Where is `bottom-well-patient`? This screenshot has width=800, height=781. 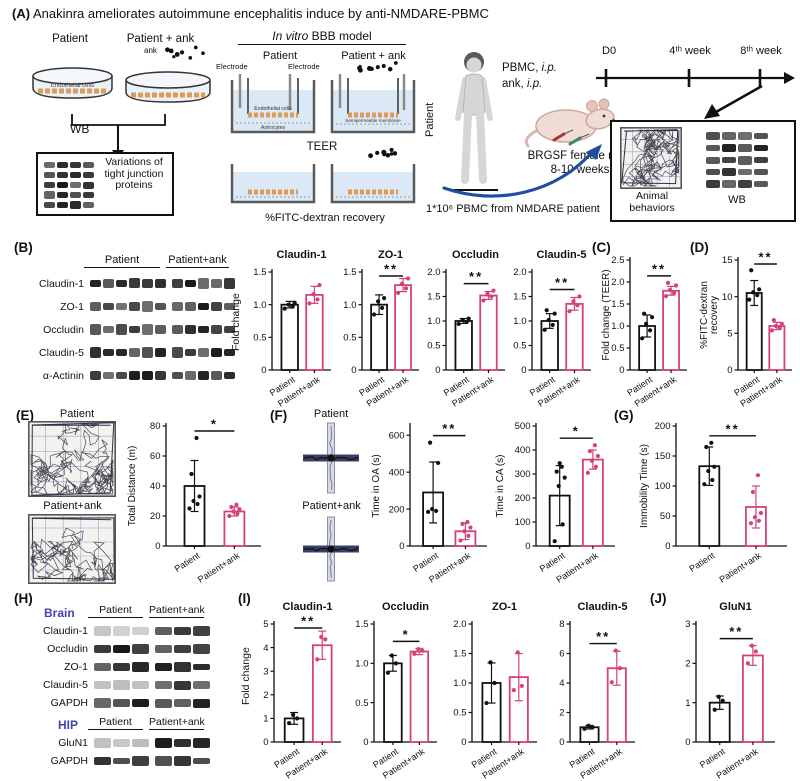 bottom-well-patient is located at coordinates (273, 184).